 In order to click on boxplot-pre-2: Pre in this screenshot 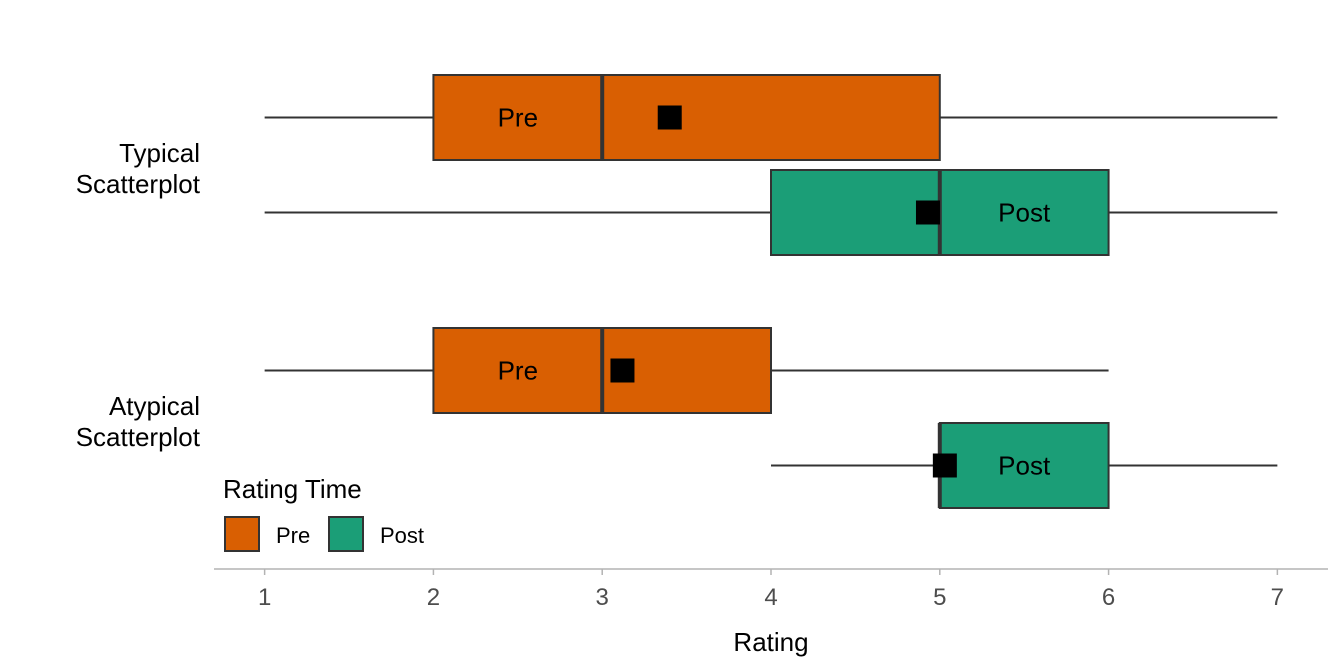, I will do `click(686, 370)`.